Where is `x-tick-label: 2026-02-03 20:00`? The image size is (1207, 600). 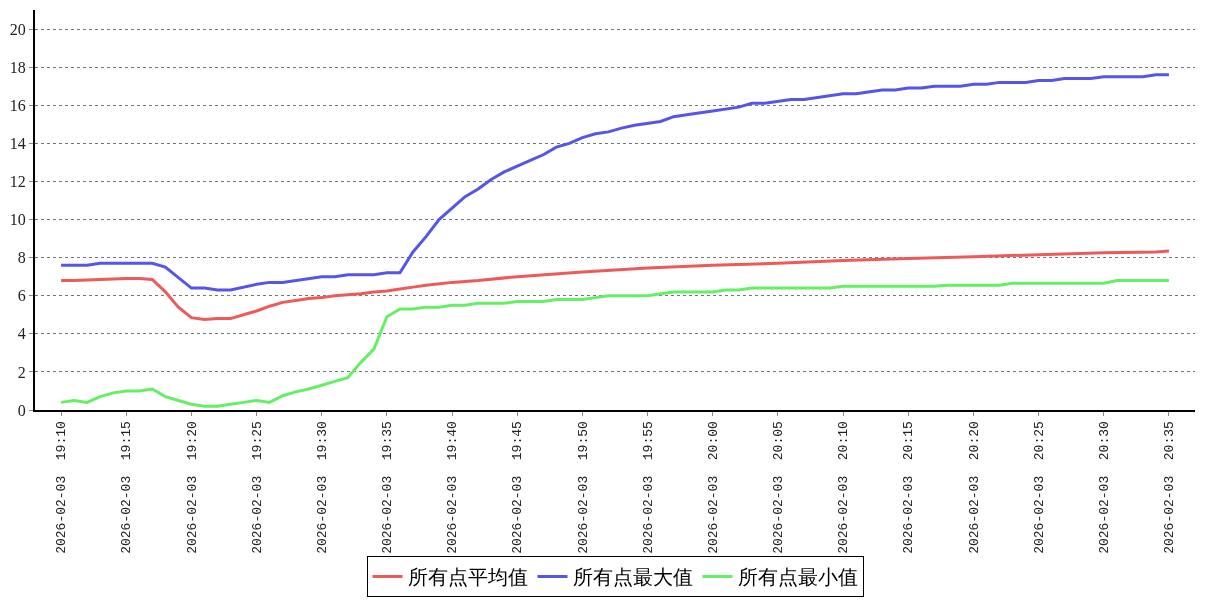
x-tick-label: 2026-02-03 20:00 is located at coordinates (713, 487).